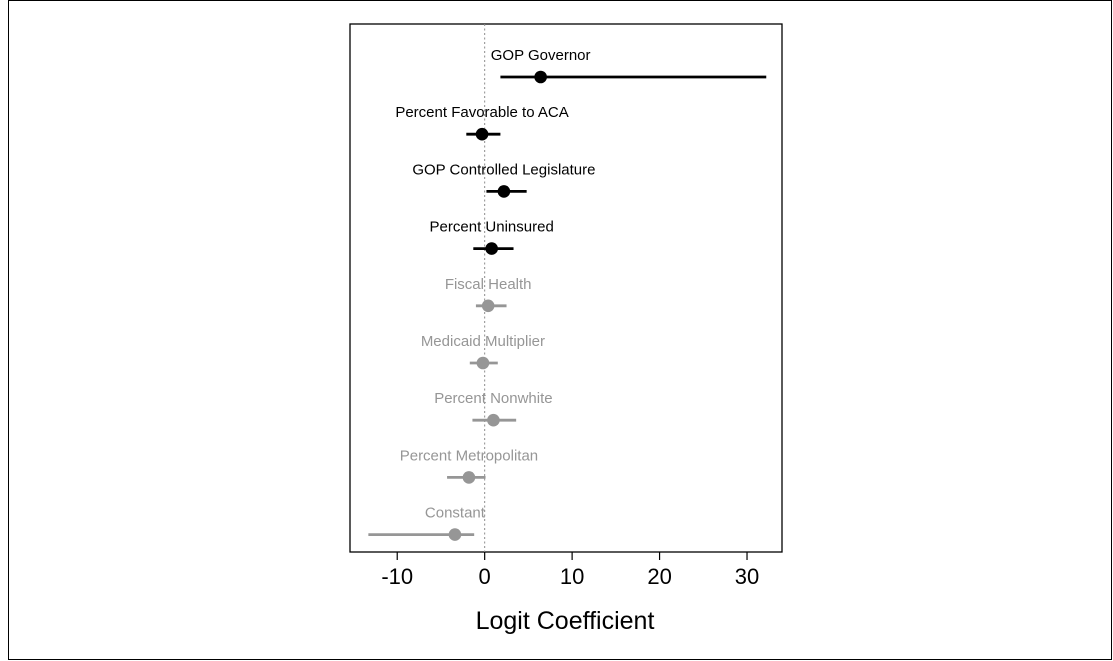  Describe the element at coordinates (493, 408) in the screenshot. I see `coefficient-row: Percent Nonwhite` at that location.